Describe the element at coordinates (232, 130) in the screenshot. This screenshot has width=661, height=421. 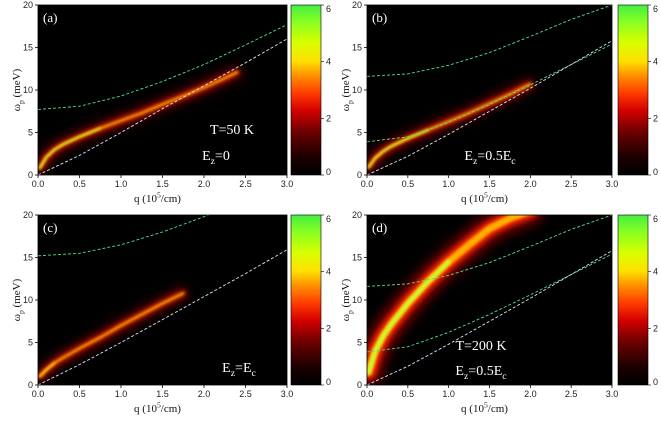
I see `annotation: T=50 K` at that location.